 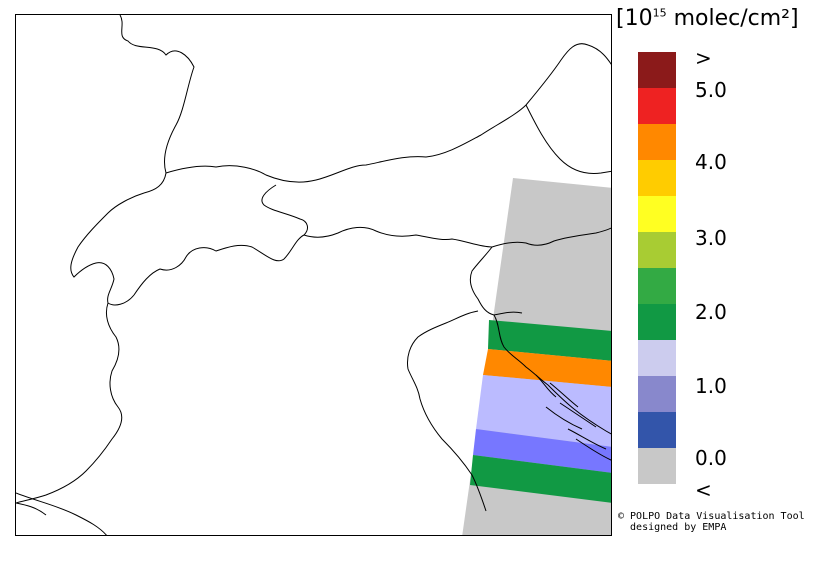 I want to click on colorbar-label-max: >, so click(x=703, y=58).